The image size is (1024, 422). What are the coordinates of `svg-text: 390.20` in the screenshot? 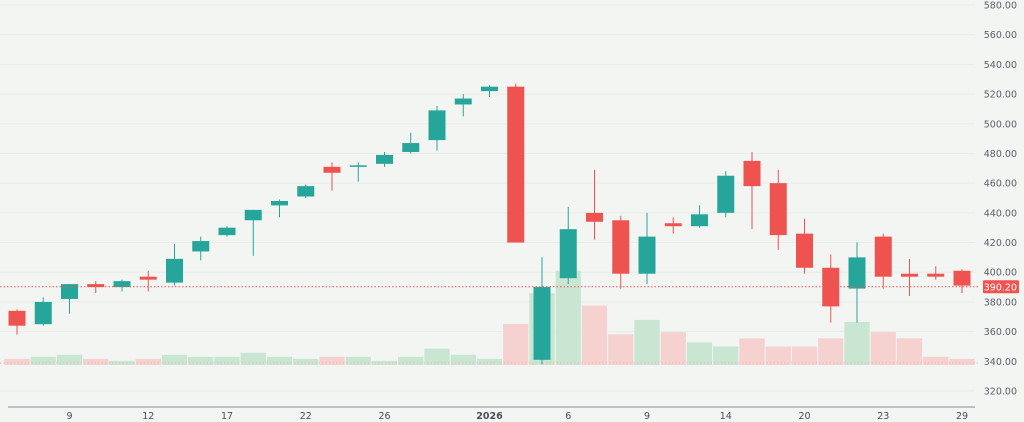 It's located at (1000, 287).